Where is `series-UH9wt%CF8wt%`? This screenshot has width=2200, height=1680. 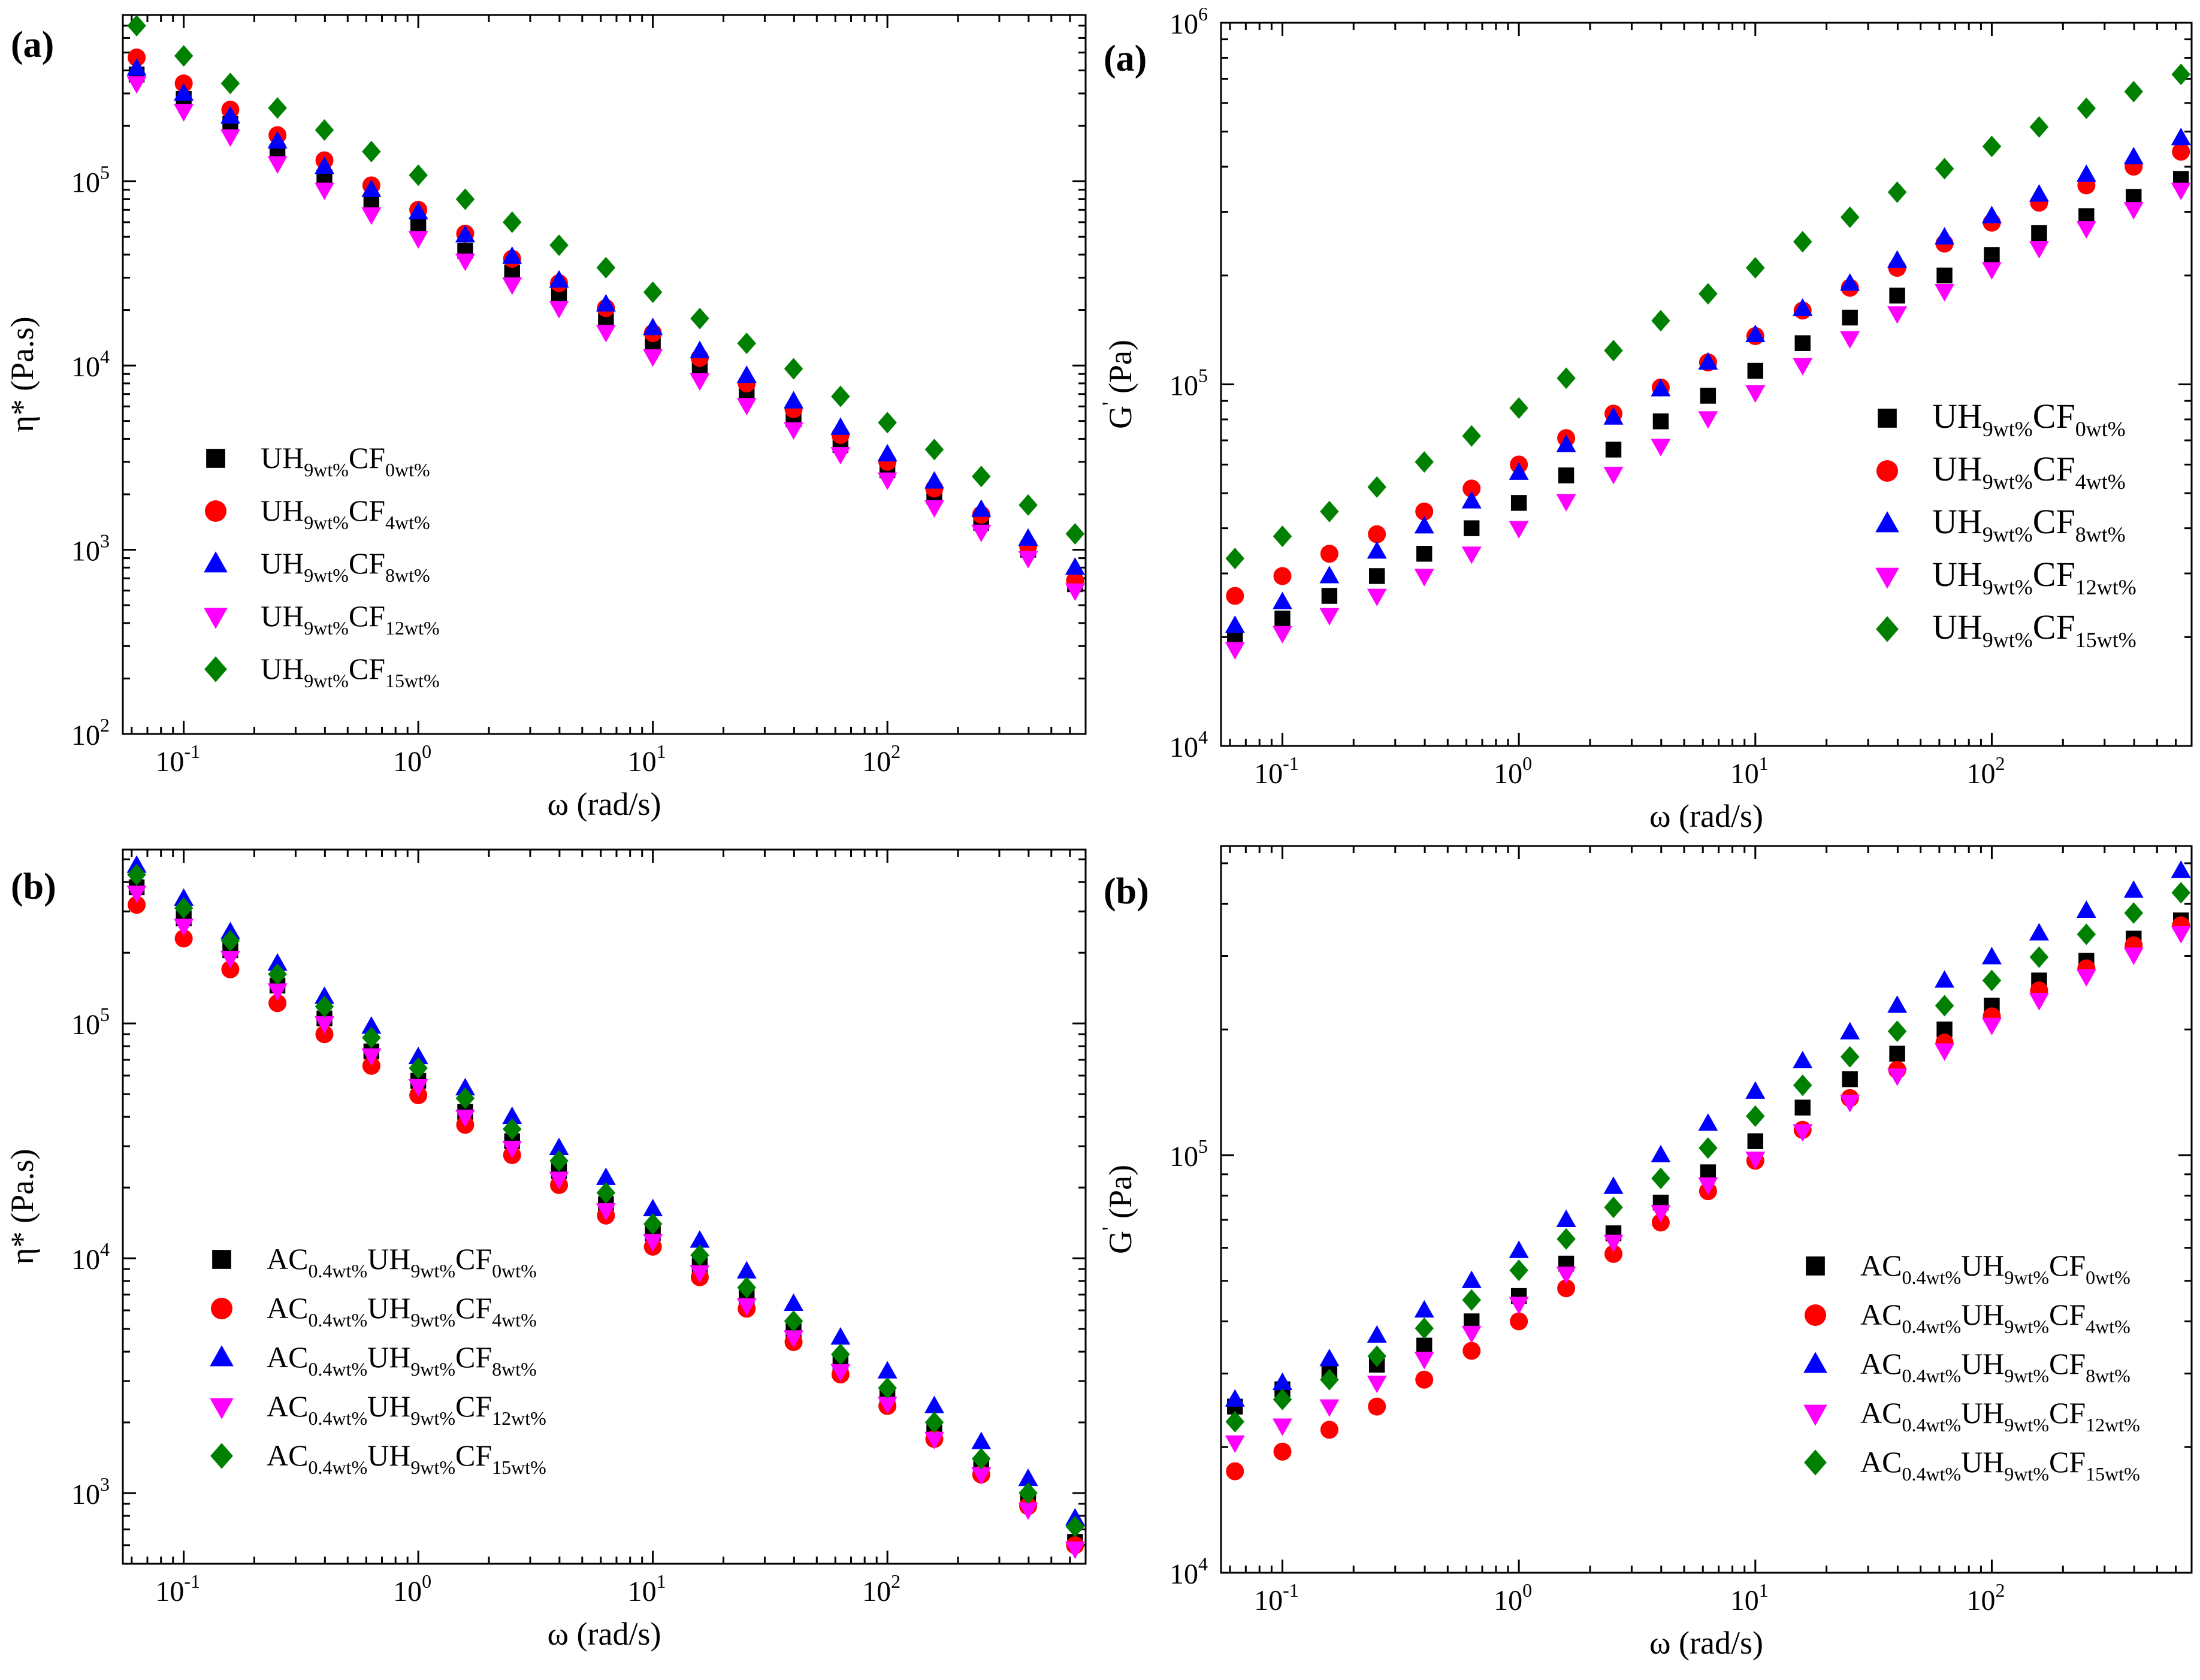
series-UH9wt%CF8wt% is located at coordinates (606, 317).